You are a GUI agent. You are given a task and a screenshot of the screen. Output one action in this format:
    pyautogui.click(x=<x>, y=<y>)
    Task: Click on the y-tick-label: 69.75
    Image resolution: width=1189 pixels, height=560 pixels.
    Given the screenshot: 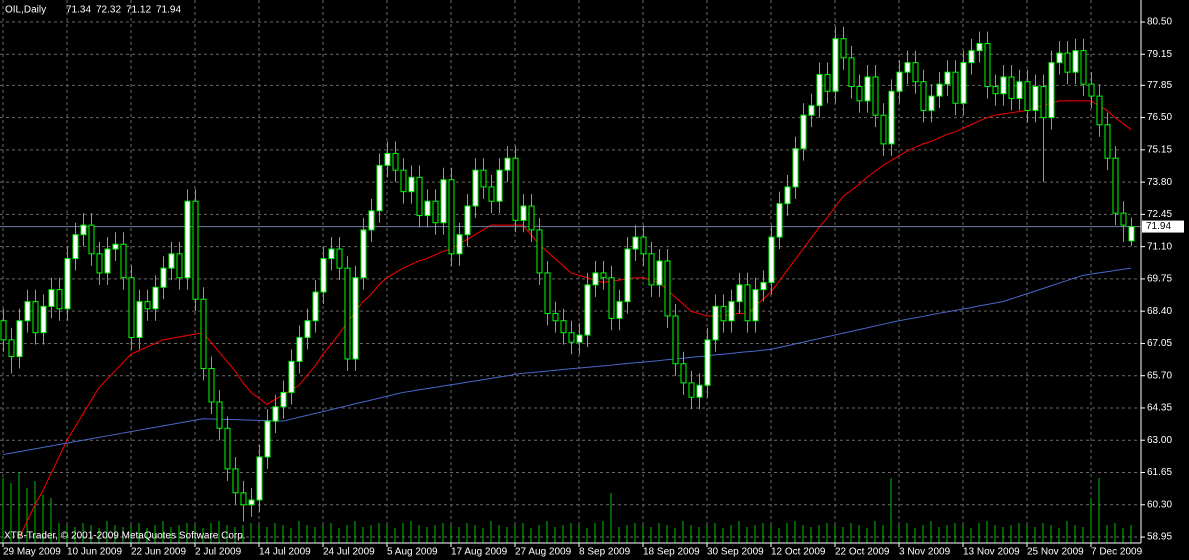 What is the action you would take?
    pyautogui.click(x=1159, y=279)
    